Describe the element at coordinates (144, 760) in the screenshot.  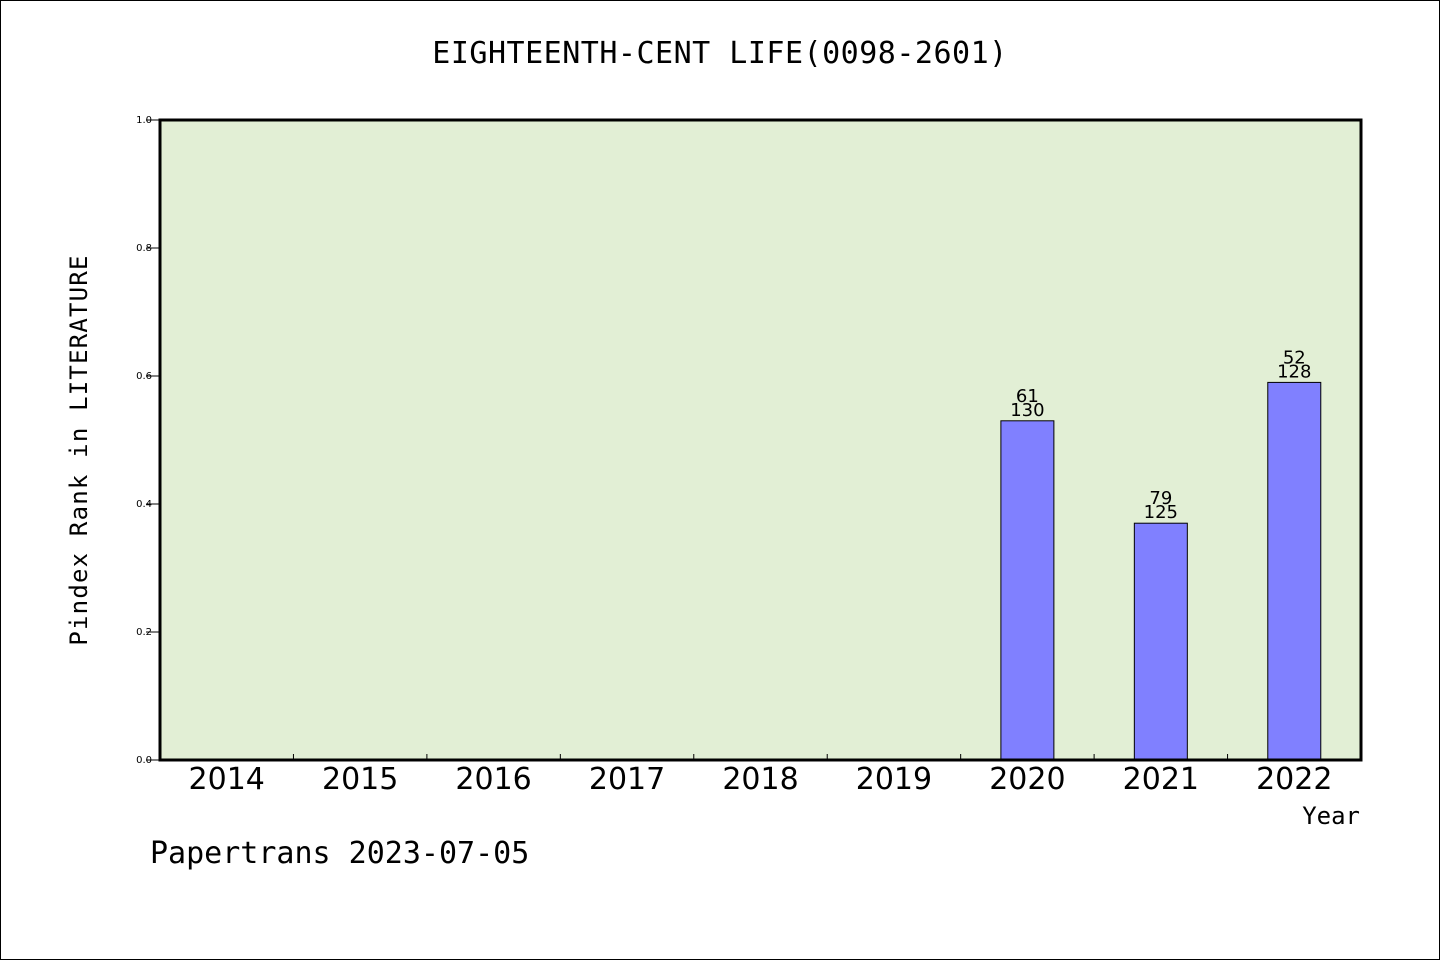
I see `y-tick-label: 0.0` at that location.